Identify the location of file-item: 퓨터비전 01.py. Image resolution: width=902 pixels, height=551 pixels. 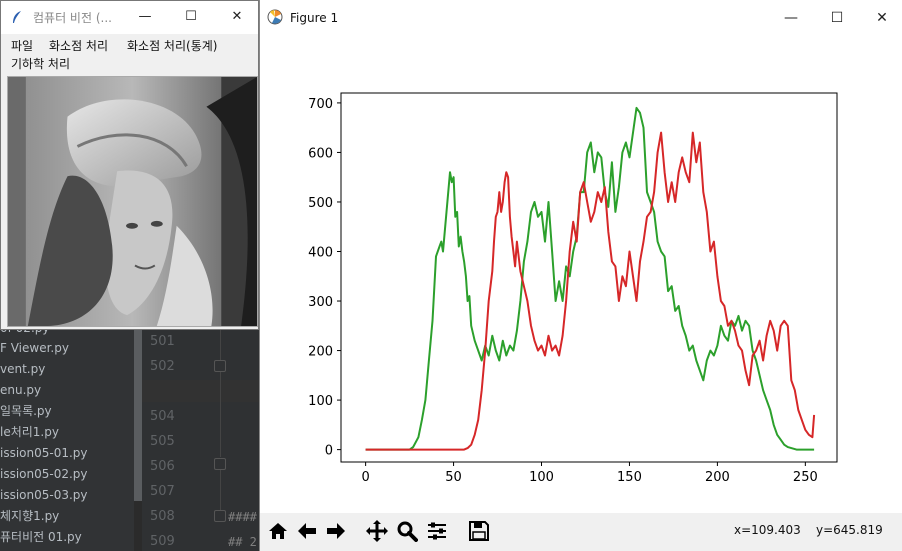
(41, 537).